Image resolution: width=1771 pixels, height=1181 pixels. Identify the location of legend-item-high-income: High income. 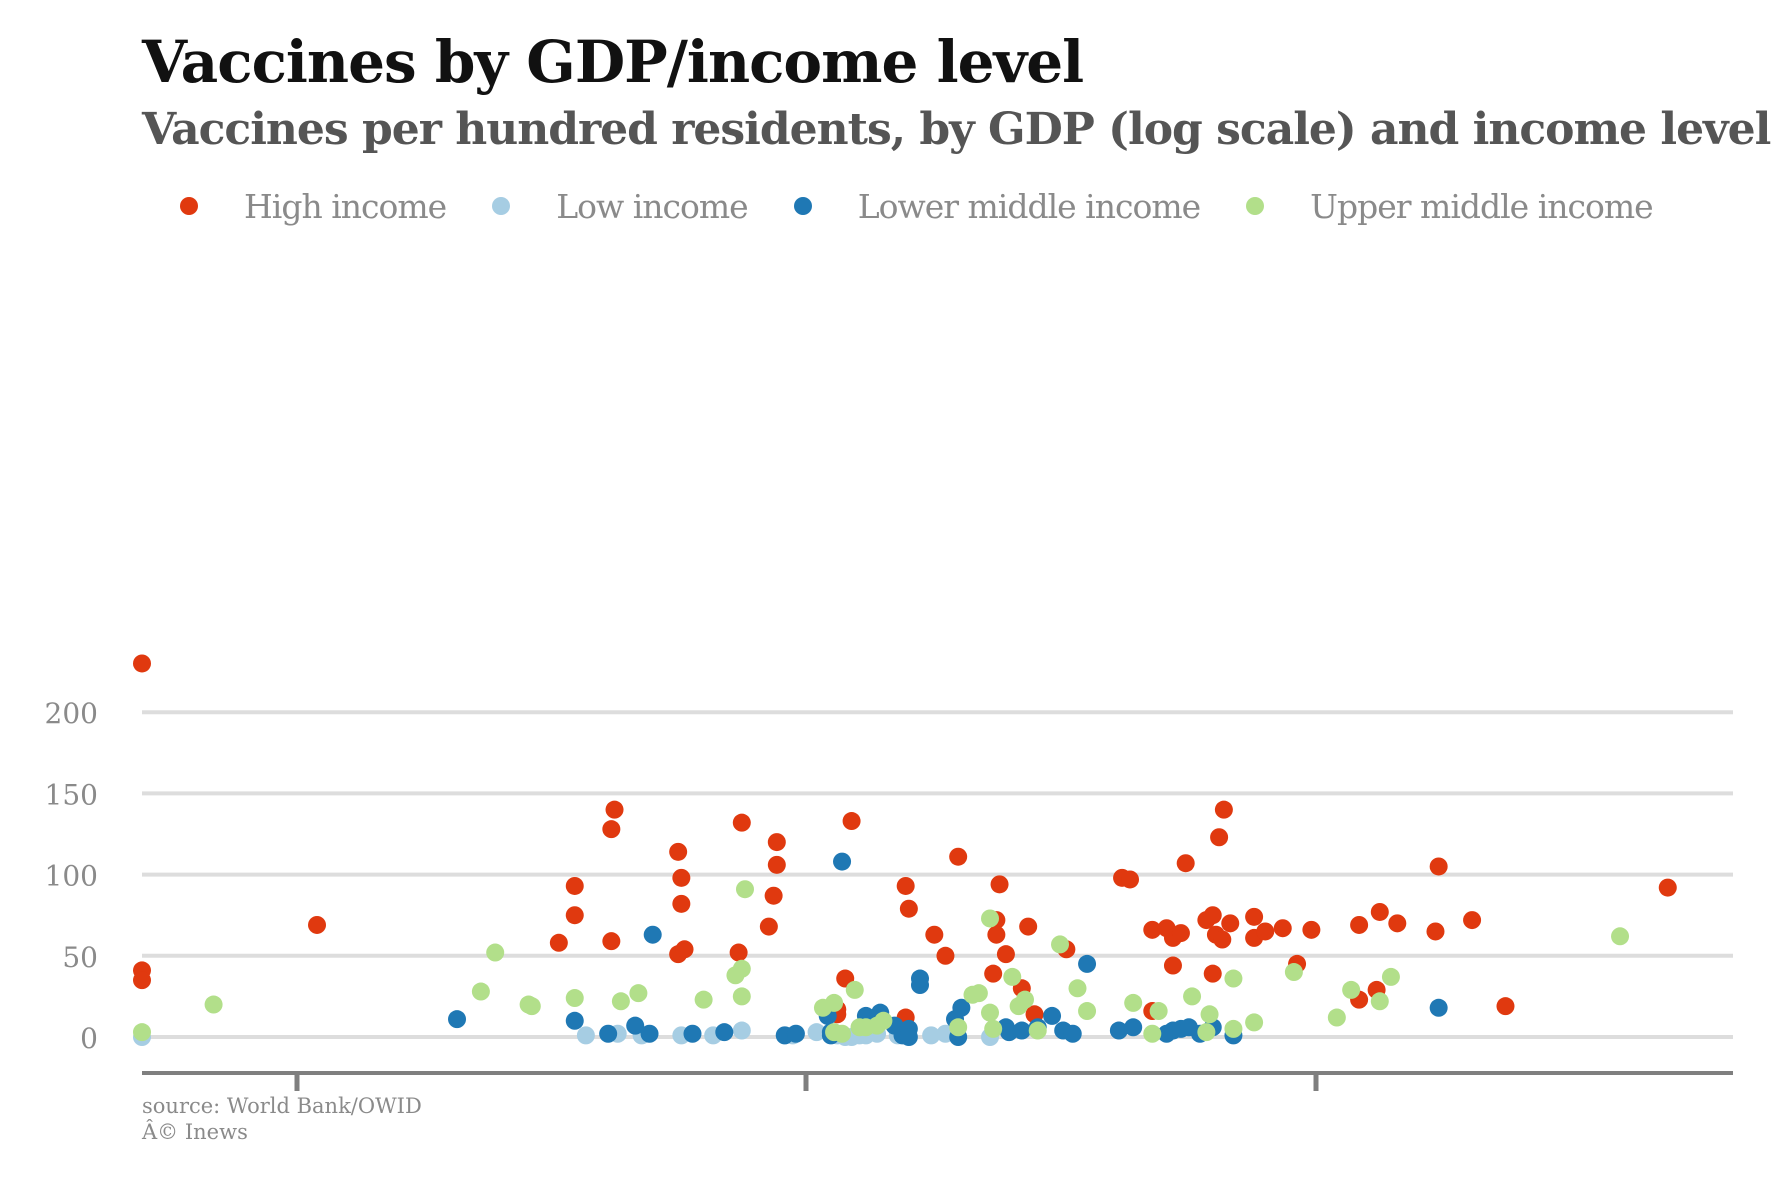
(313, 206).